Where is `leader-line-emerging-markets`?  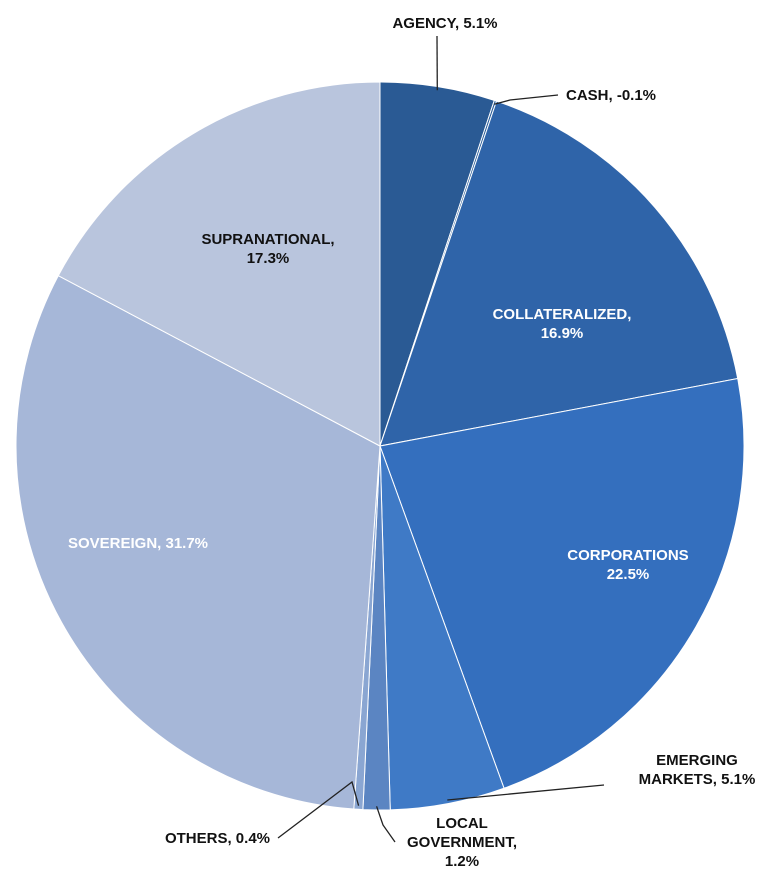 leader-line-emerging-markets is located at coordinates (526, 792).